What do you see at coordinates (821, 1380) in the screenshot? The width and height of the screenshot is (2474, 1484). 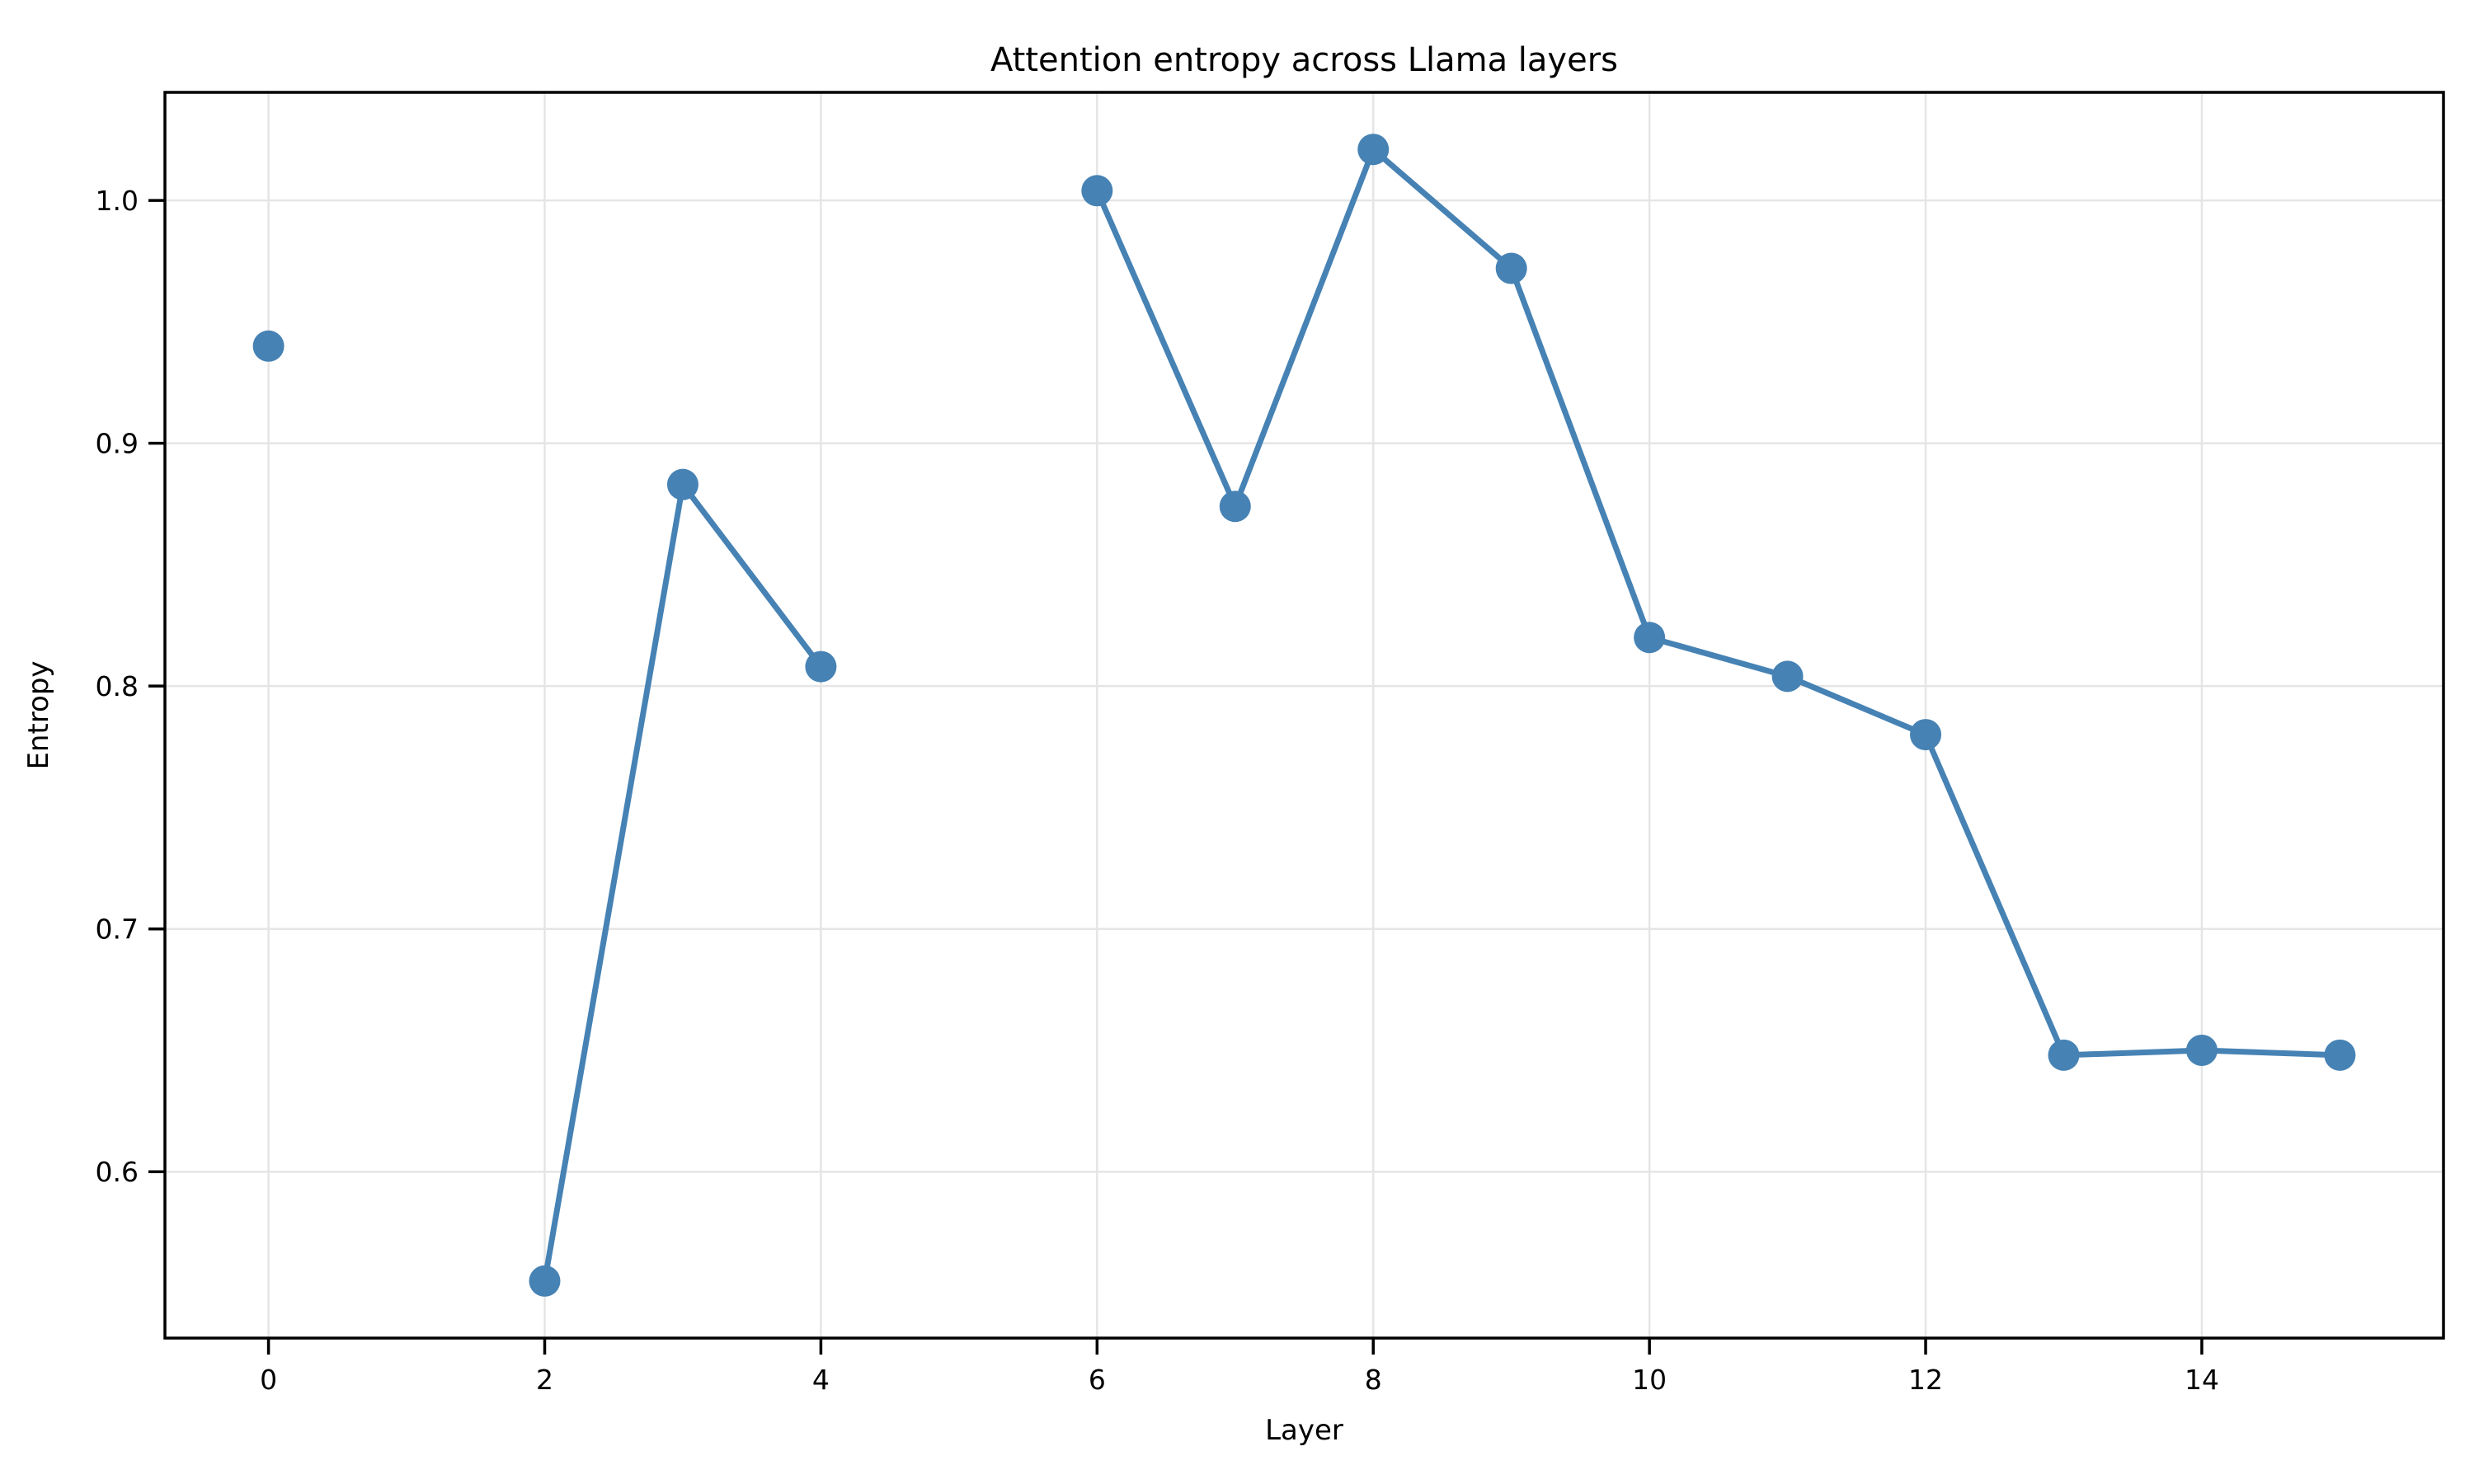 I see `x-tick-label: 4` at bounding box center [821, 1380].